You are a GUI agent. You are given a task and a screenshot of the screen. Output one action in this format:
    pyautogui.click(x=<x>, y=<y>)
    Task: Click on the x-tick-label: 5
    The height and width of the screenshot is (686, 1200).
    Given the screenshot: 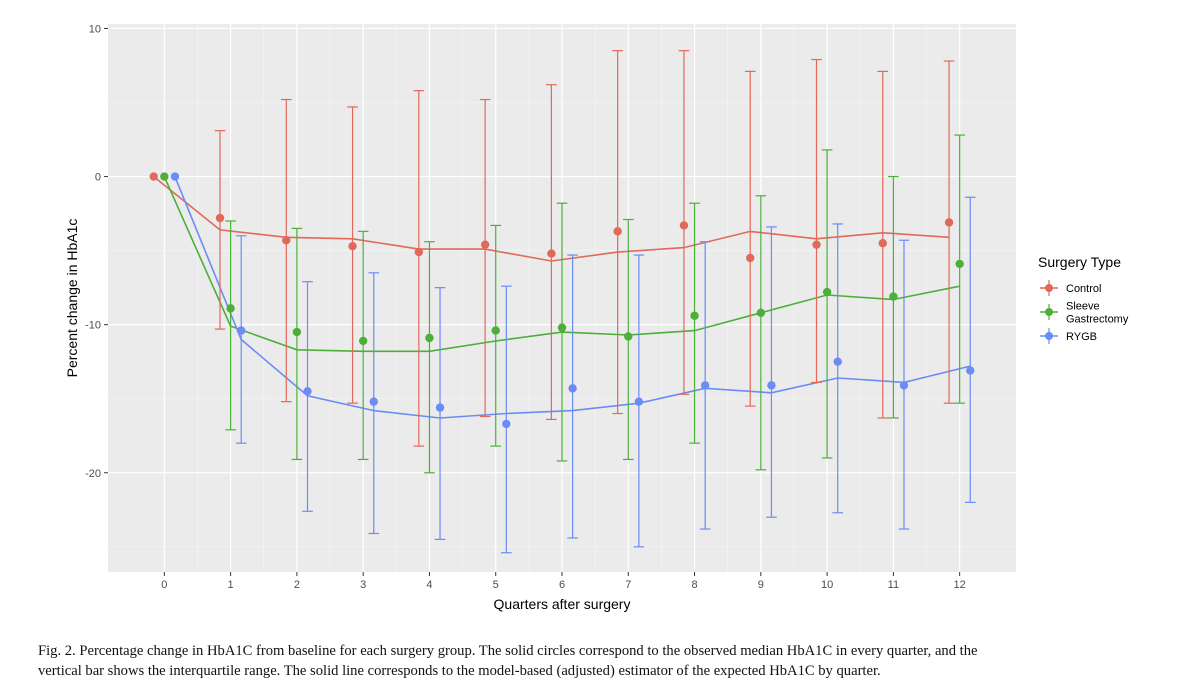 What is the action you would take?
    pyautogui.click(x=496, y=585)
    